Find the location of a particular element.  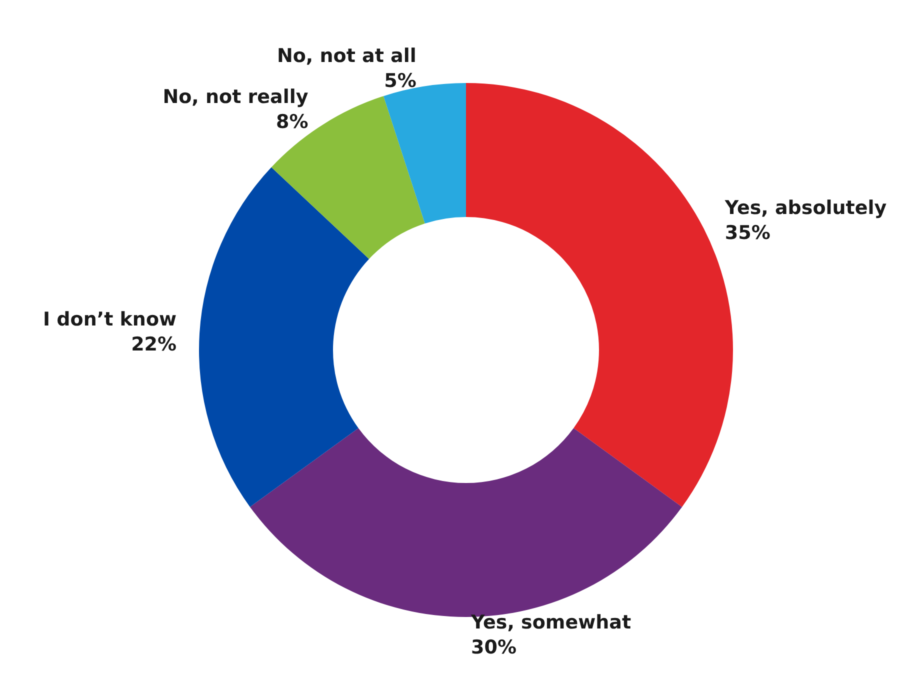

data-label: 35% is located at coordinates (747, 233).